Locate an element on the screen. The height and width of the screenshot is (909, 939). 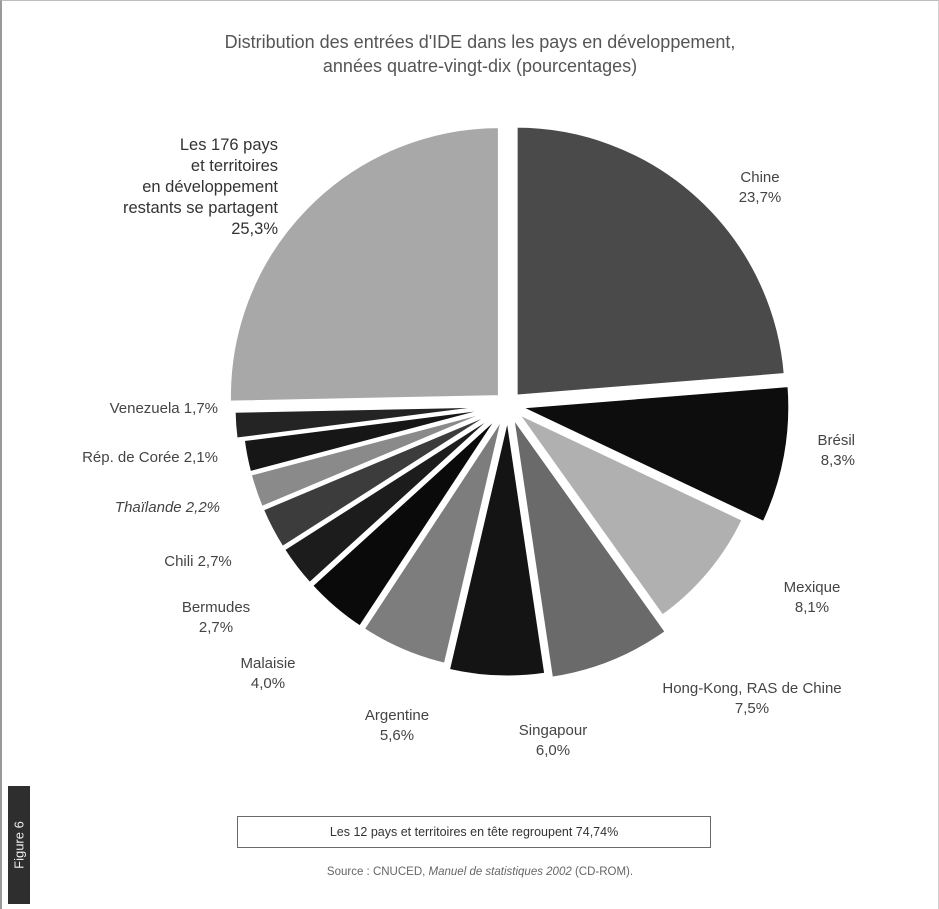
figure-tab: Figure 6 is located at coordinates (19, 845).